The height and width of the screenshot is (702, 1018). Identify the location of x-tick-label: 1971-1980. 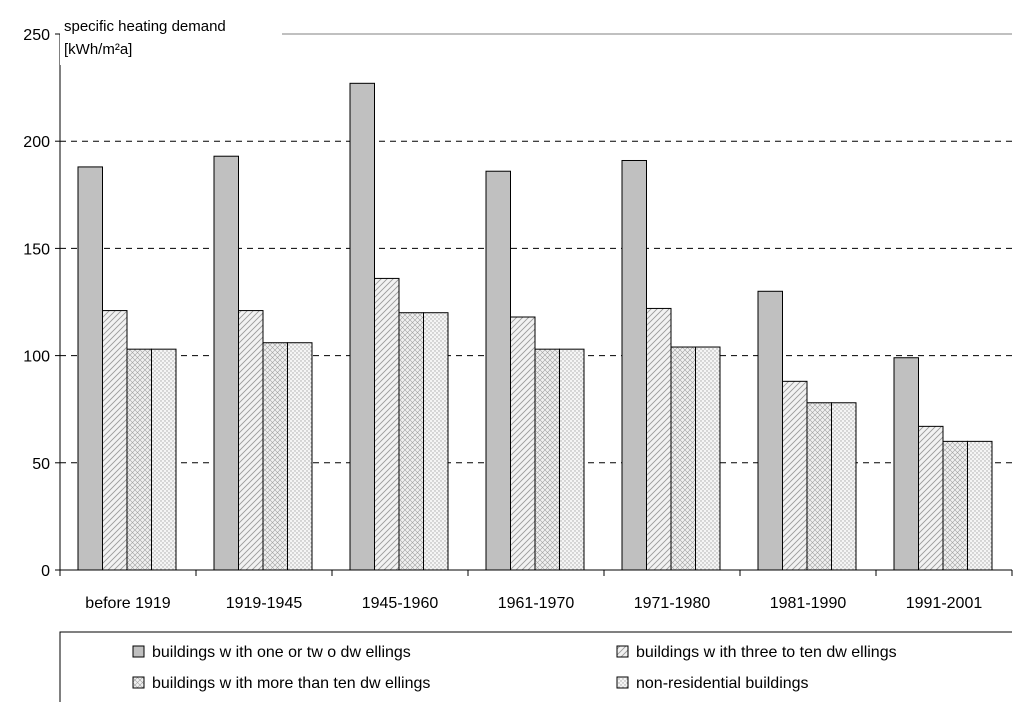
(672, 603).